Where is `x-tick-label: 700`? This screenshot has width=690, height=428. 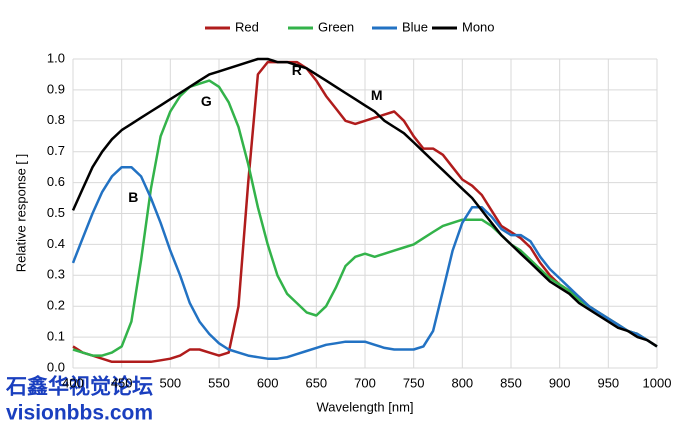 x-tick-label: 700 is located at coordinates (365, 382).